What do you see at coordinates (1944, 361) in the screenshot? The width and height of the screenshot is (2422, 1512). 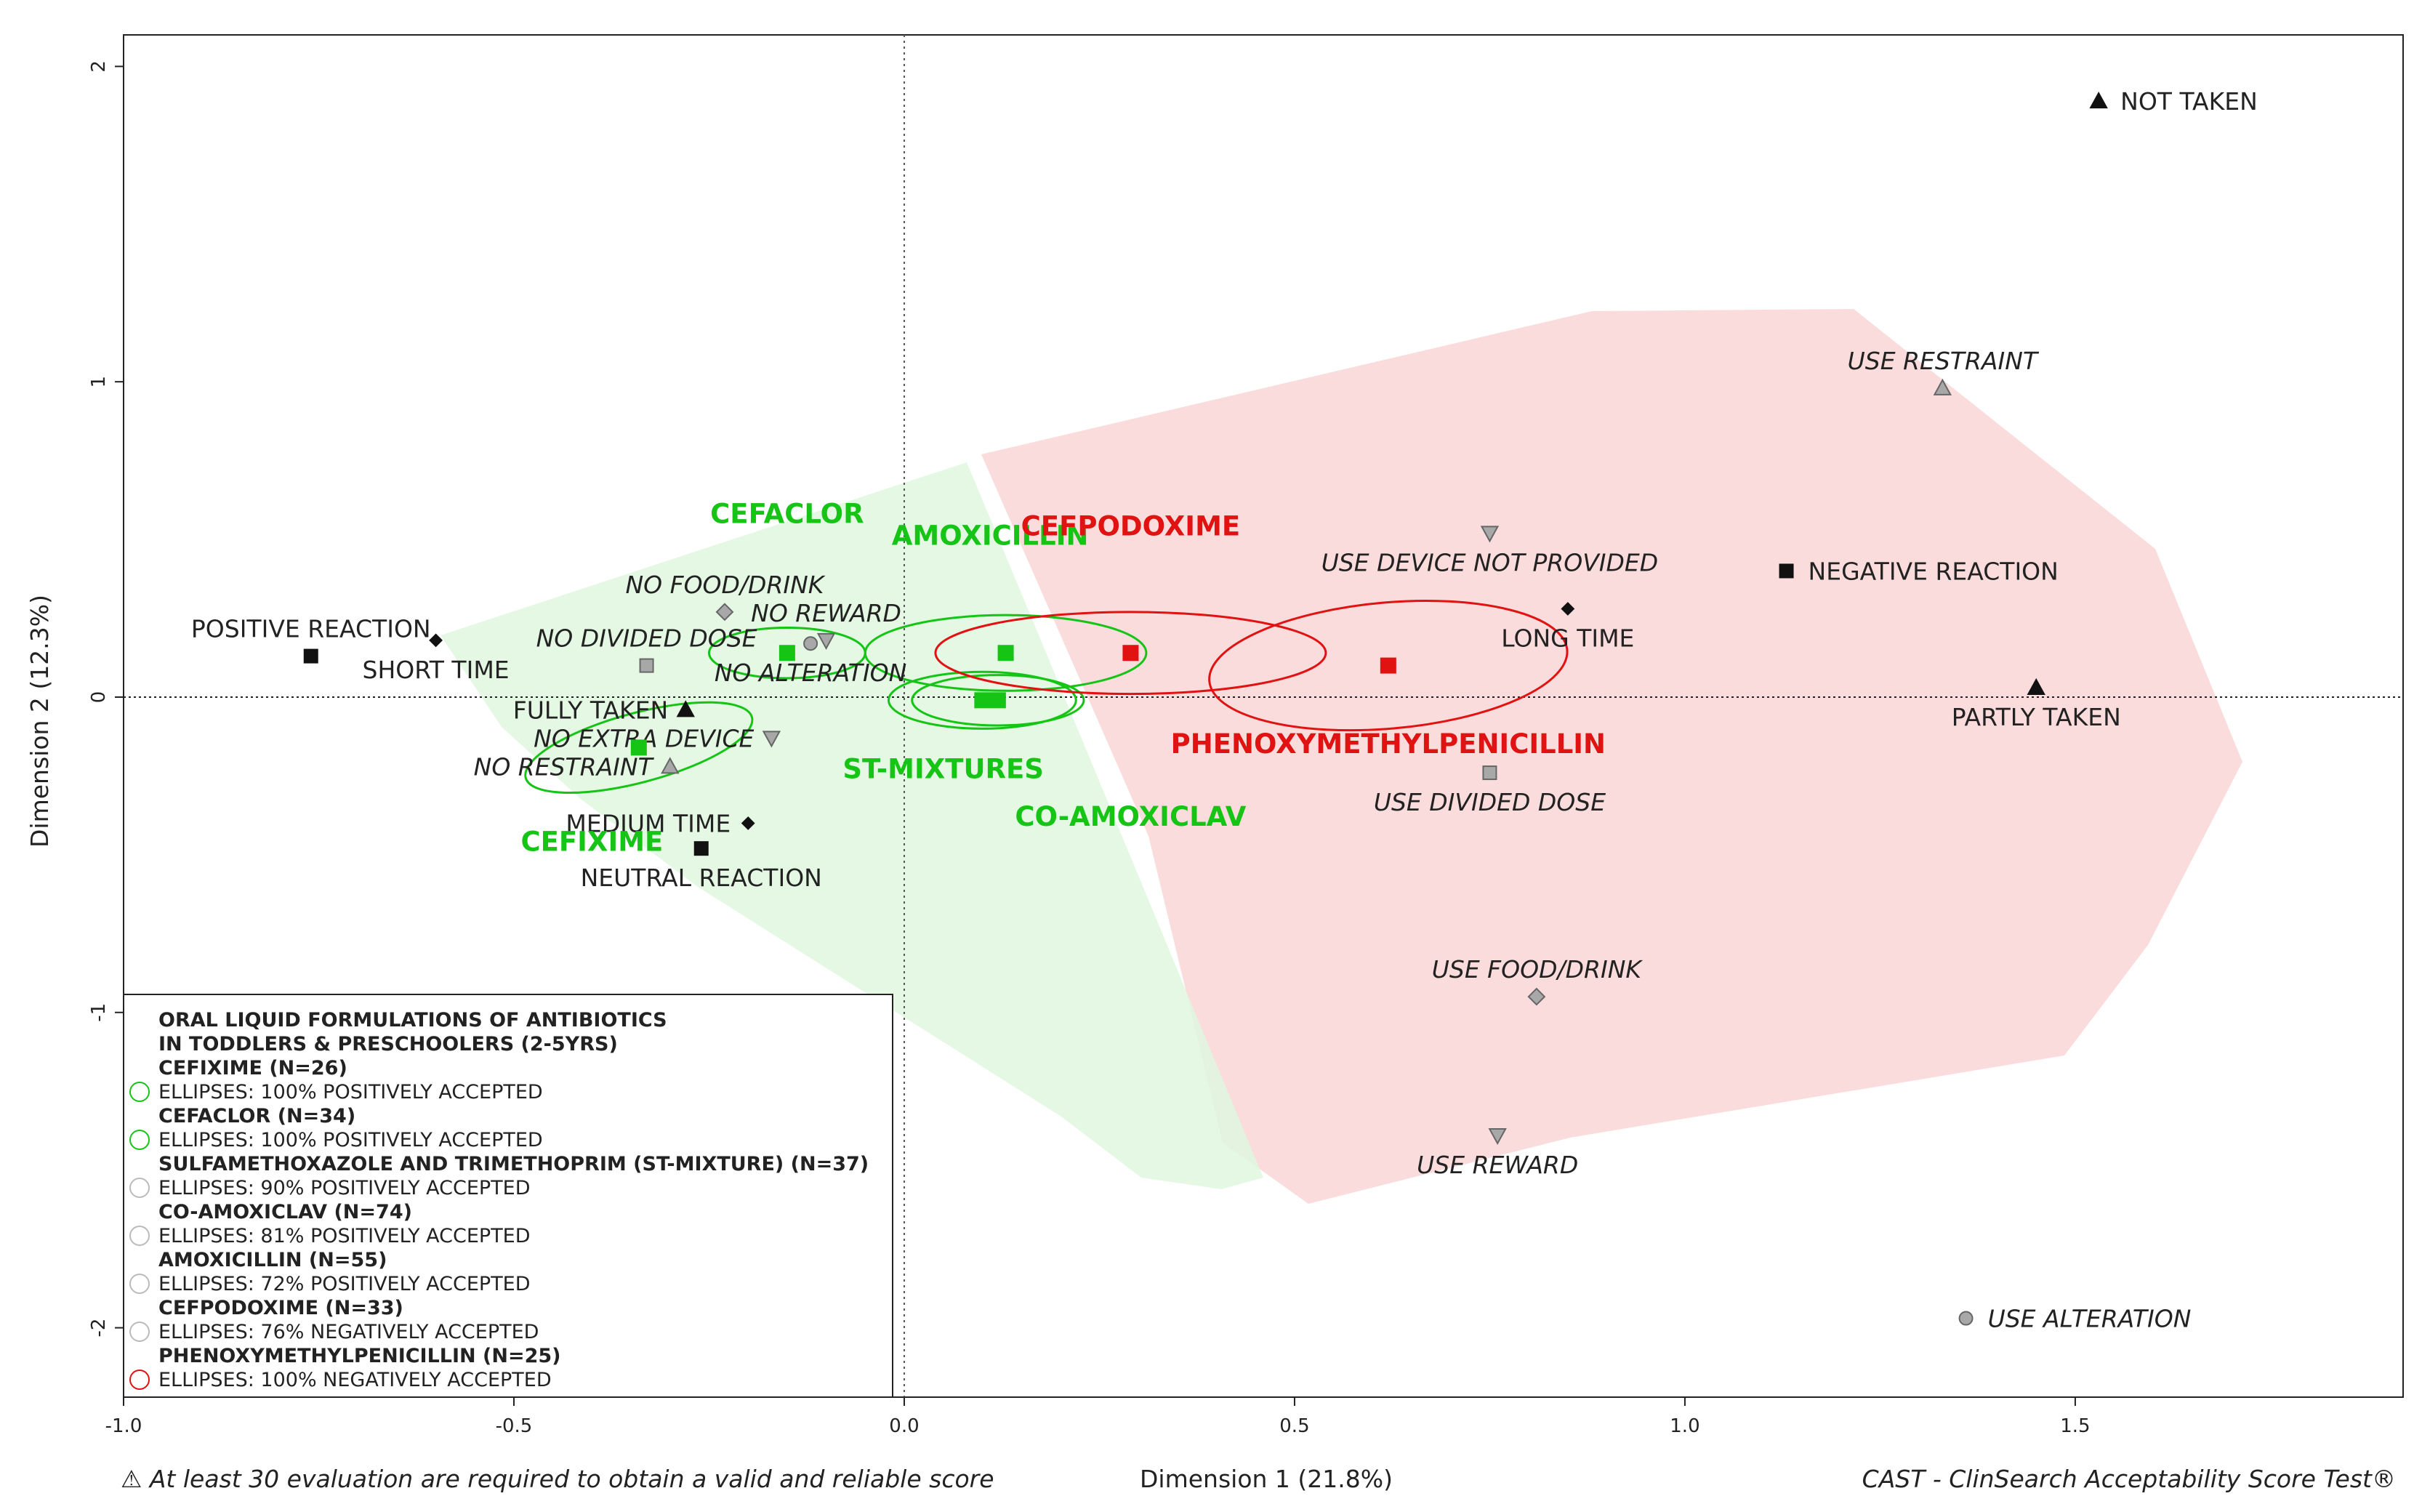 I see `category-label: USE RESTRAINT` at bounding box center [1944, 361].